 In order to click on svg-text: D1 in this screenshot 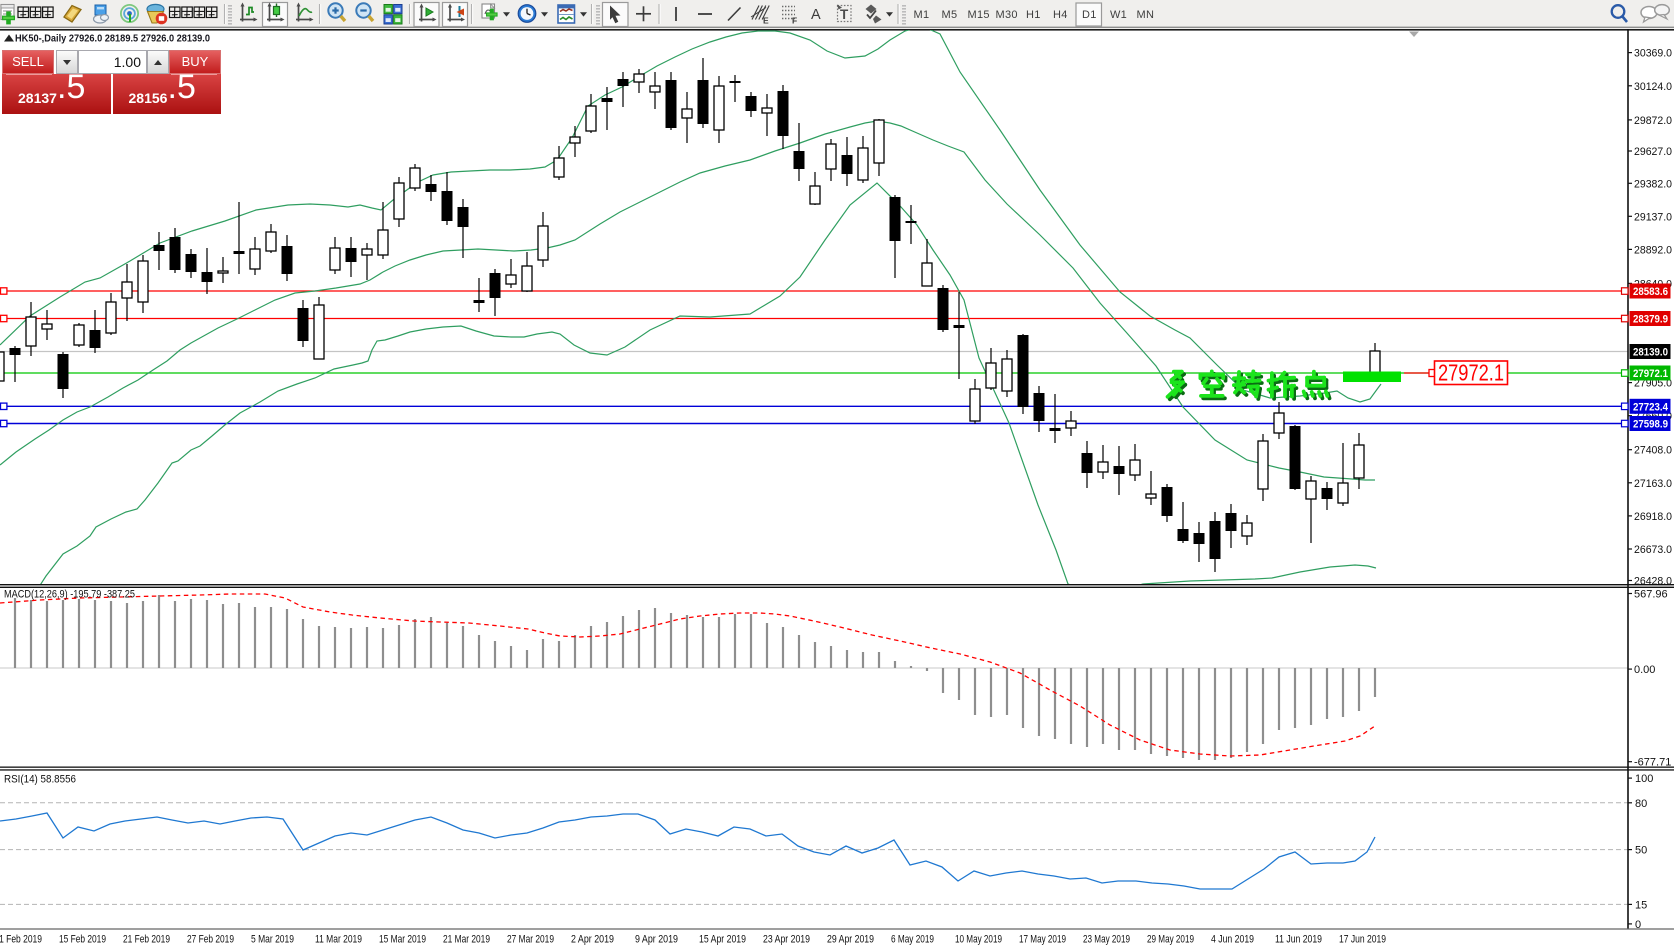, I will do `click(1089, 15)`.